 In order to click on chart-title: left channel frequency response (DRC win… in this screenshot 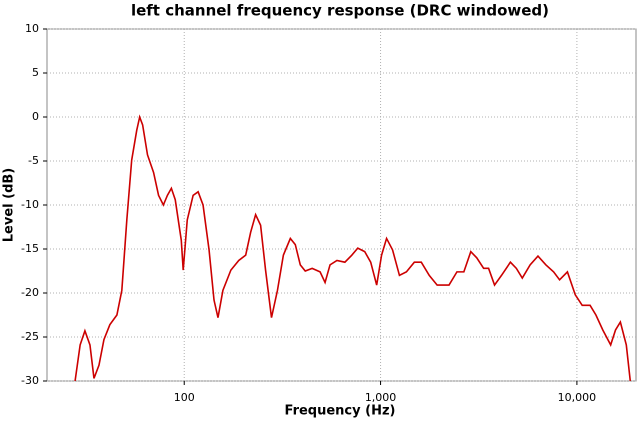, I will do `click(340, 11)`.